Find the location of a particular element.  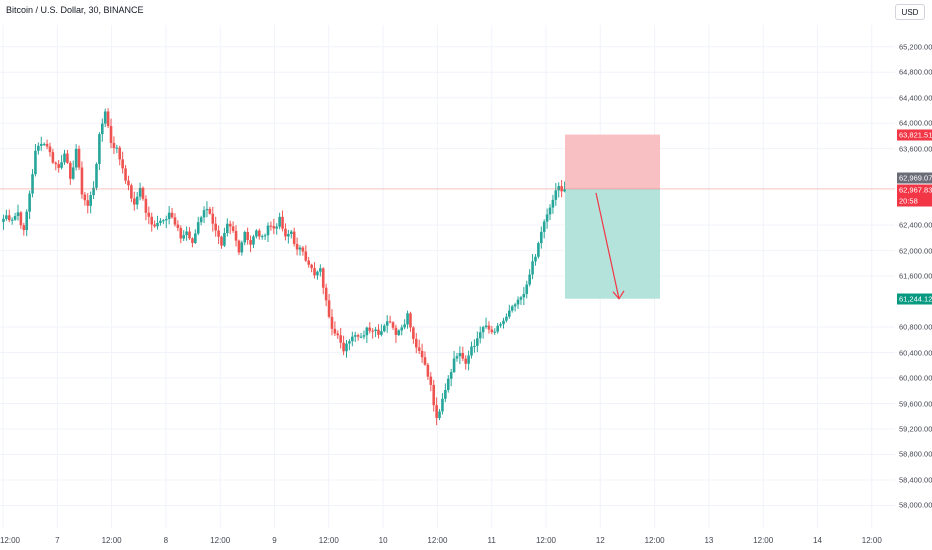

time-tick-label: 11 is located at coordinates (491, 540).